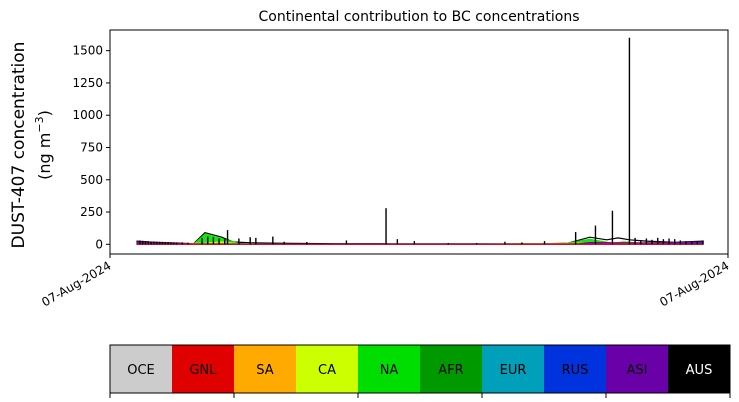 The width and height of the screenshot is (739, 402). What do you see at coordinates (19, 145) in the screenshot?
I see `y-axis-label-line1: DUST-407 concentration` at bounding box center [19, 145].